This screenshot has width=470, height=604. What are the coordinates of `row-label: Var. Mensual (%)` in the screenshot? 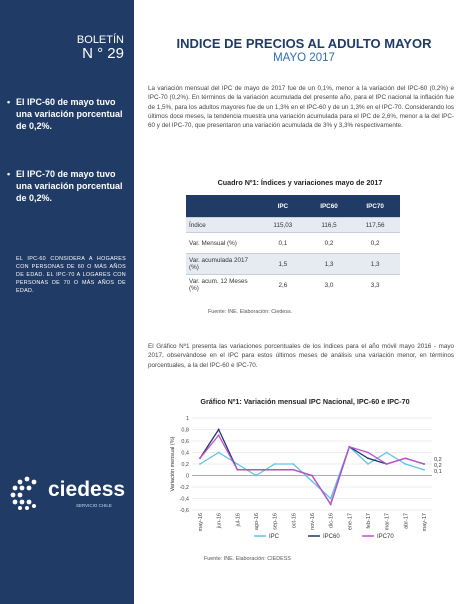 It's located at (222, 243).